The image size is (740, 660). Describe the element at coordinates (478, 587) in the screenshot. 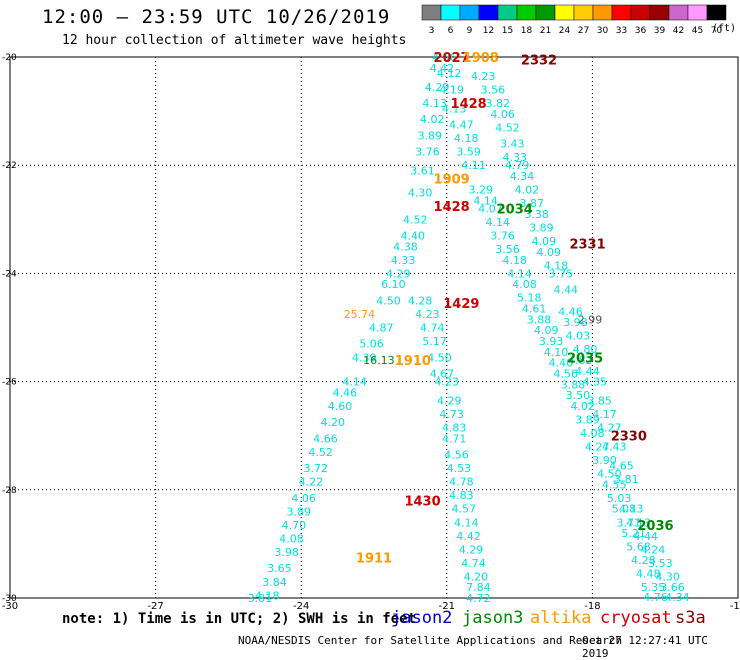

I see `swh-value: 7.84` at that location.